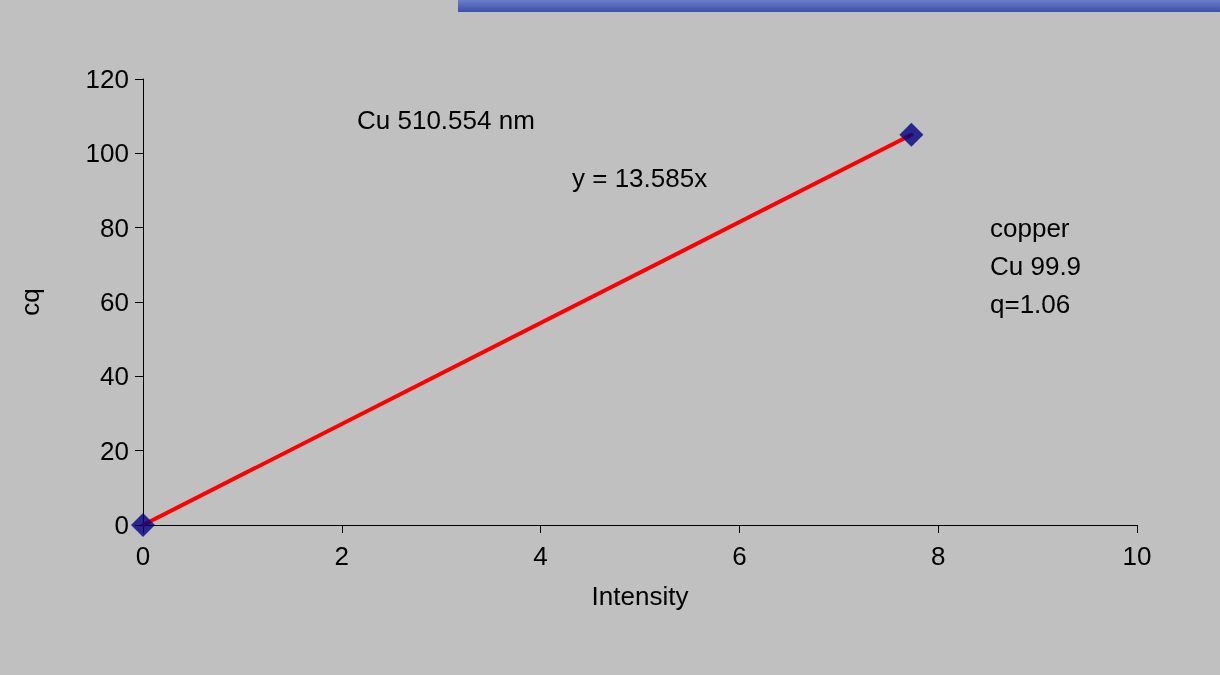 This screenshot has height=675, width=1220. I want to click on y-axis-title: cq, so click(30, 302).